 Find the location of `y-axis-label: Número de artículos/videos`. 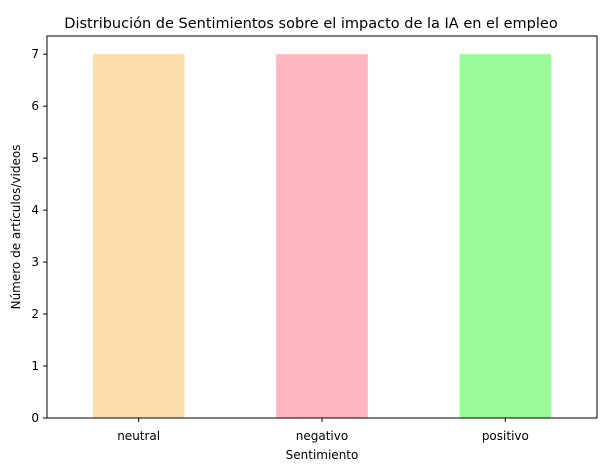

y-axis-label: Número de artículos/videos is located at coordinates (16, 227).